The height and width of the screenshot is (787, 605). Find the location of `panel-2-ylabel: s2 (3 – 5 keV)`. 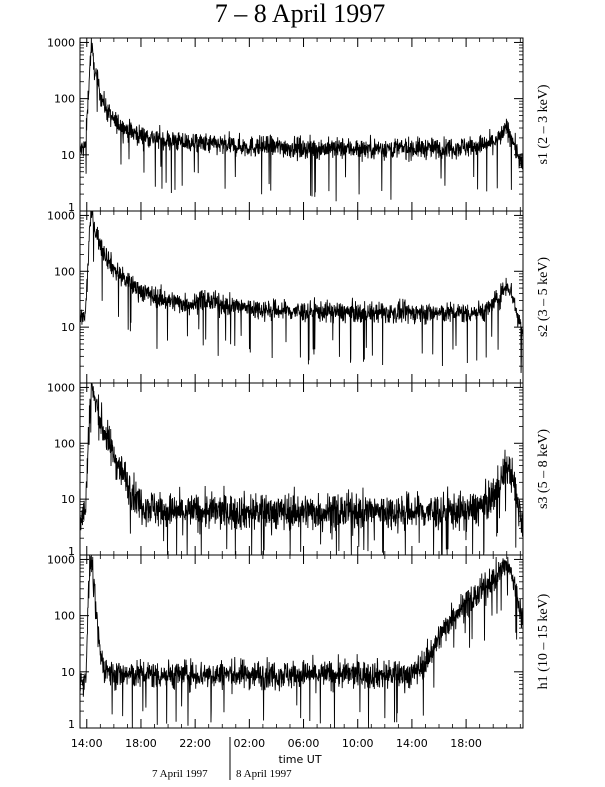

panel-2-ylabel: s2 (3 – 5 keV) is located at coordinates (543, 297).